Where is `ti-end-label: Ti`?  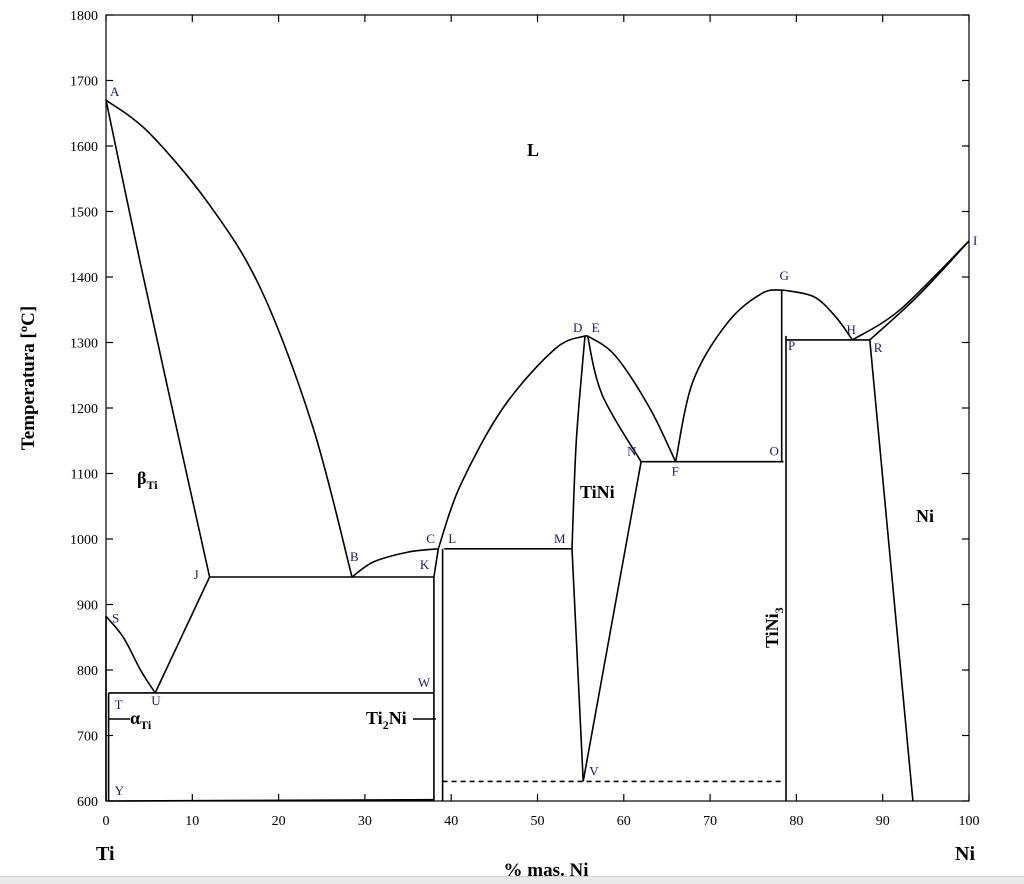 ti-end-label: Ti is located at coordinates (105, 854).